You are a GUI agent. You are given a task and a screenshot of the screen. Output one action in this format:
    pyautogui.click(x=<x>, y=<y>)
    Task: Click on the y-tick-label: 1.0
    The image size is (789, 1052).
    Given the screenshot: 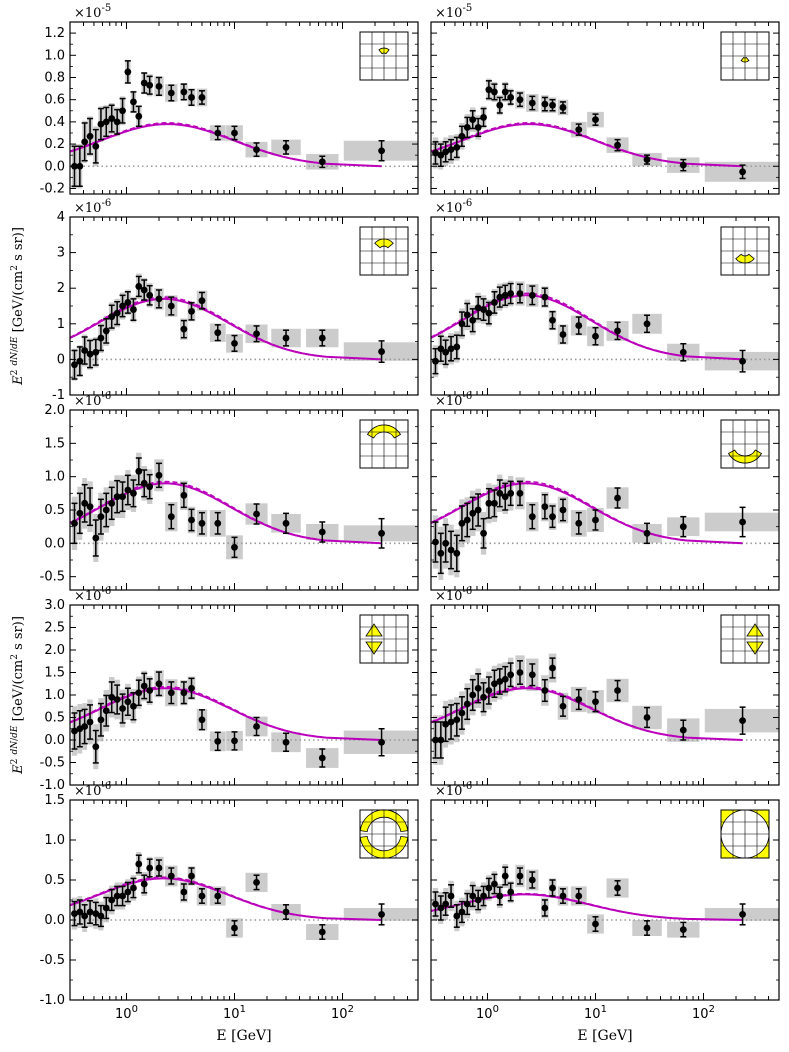 What is the action you would take?
    pyautogui.click(x=54, y=695)
    